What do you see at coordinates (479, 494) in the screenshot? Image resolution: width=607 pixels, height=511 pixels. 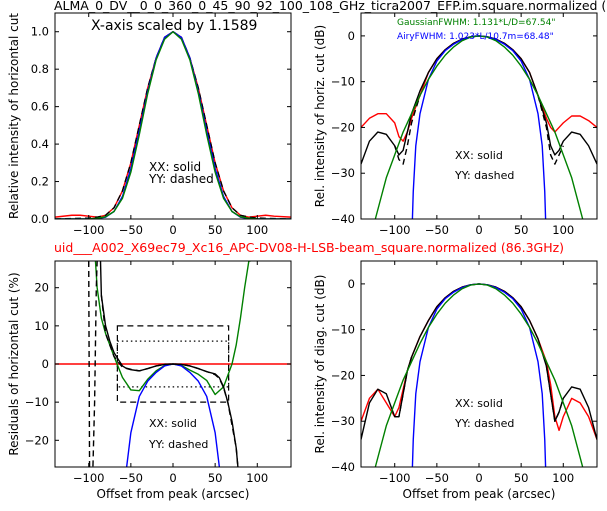 I see `bottom-right-xlabel: Offset from peak (arcsec)` at bounding box center [479, 494].